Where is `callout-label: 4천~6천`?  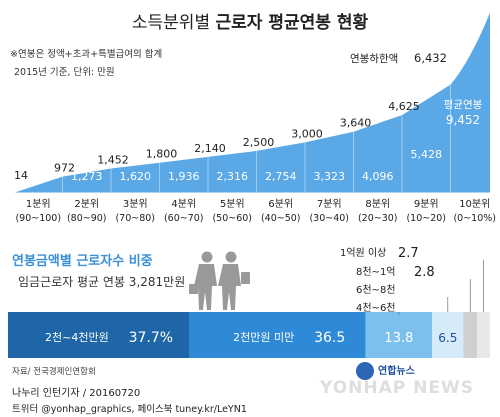 callout-label: 4천~6천 is located at coordinates (376, 308).